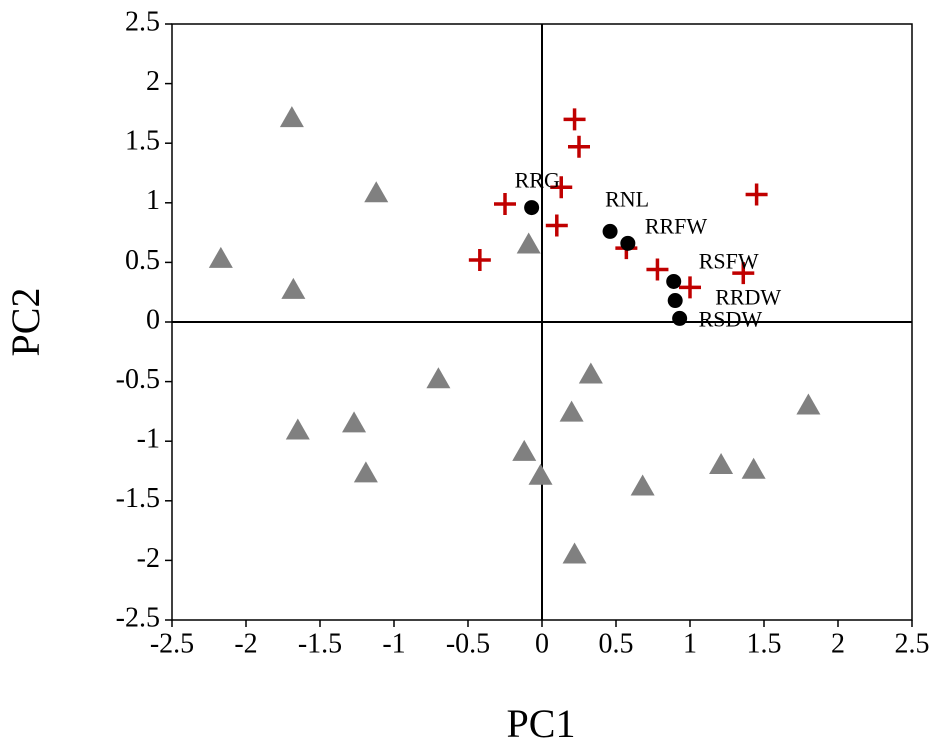  Describe the element at coordinates (148, 439) in the screenshot. I see `y-tick-label: -1` at that location.